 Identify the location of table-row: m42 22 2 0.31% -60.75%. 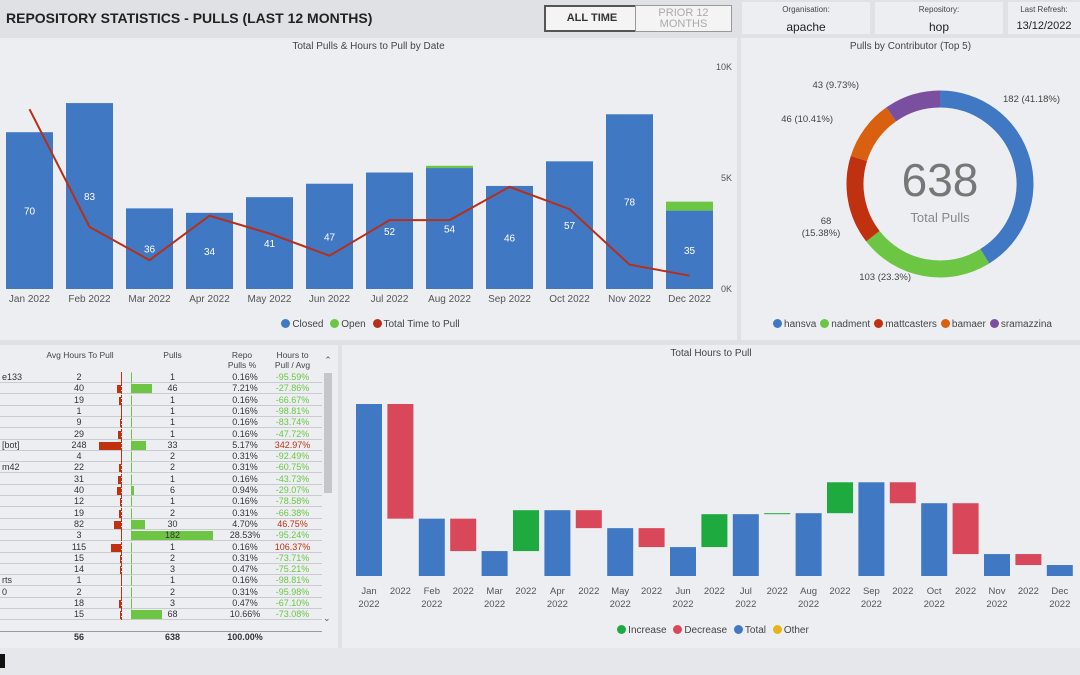
(161, 468).